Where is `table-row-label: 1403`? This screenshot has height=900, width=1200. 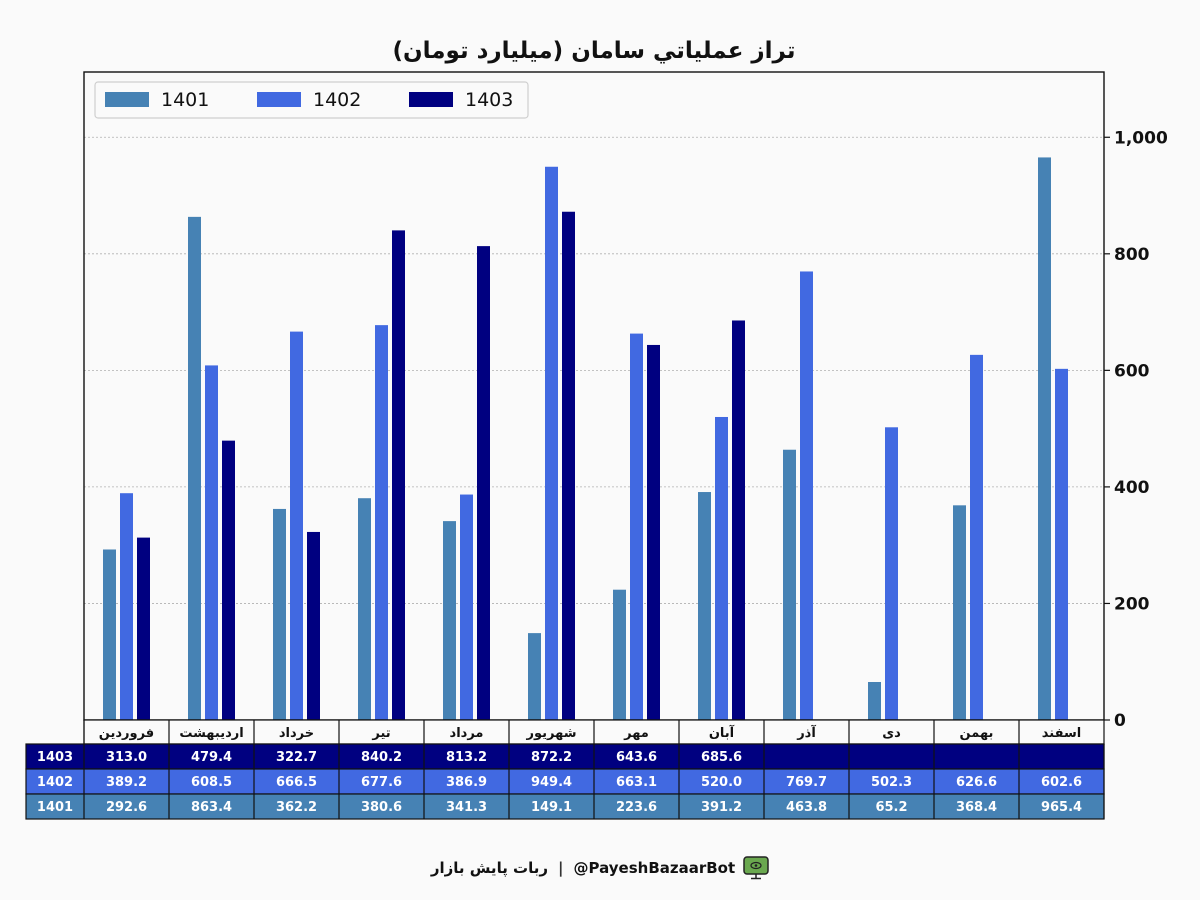 table-row-label: 1403 is located at coordinates (55, 757).